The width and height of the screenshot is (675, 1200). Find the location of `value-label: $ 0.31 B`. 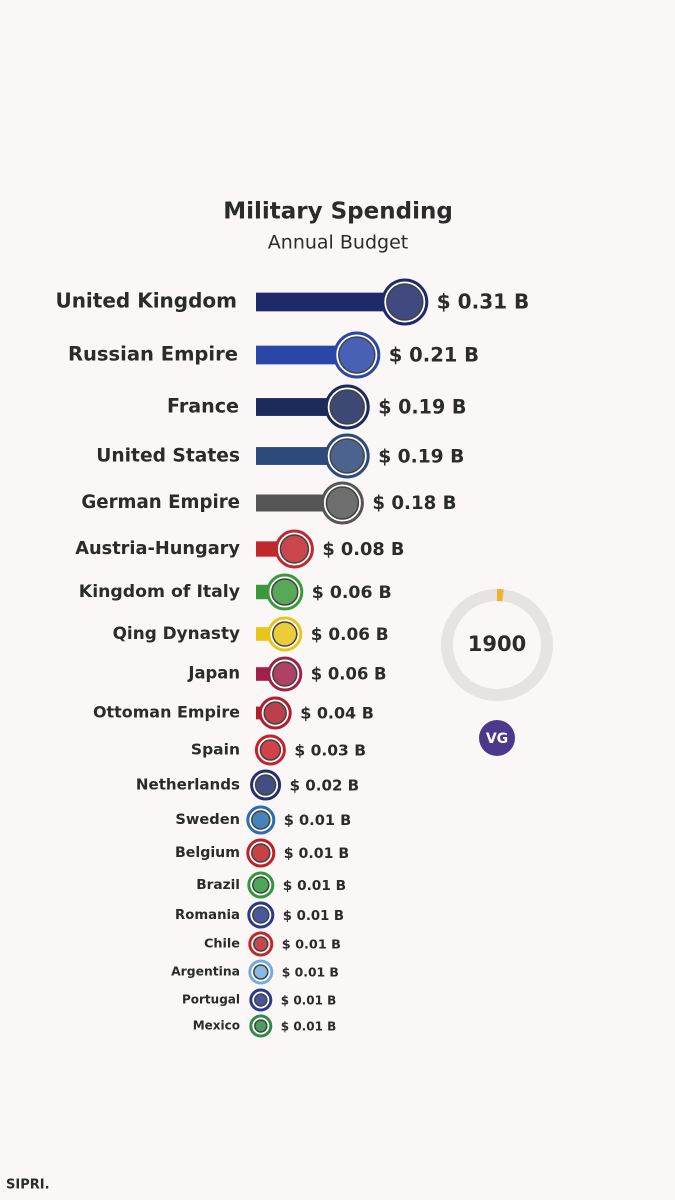

value-label: $ 0.31 B is located at coordinates (483, 302).